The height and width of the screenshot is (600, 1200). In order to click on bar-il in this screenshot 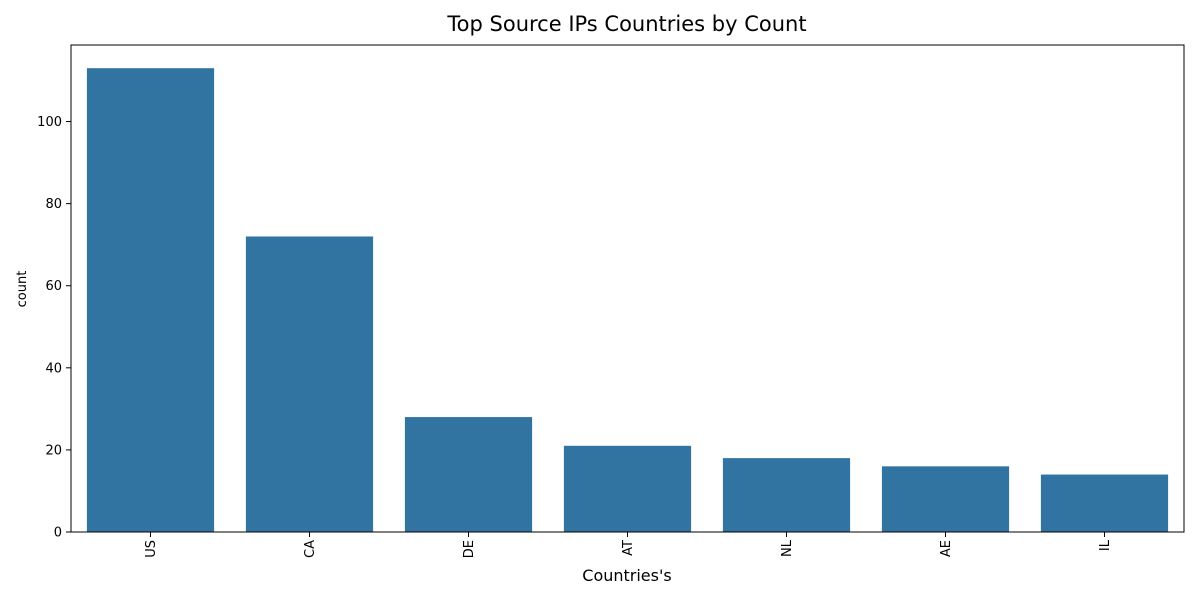, I will do `click(1104, 503)`.